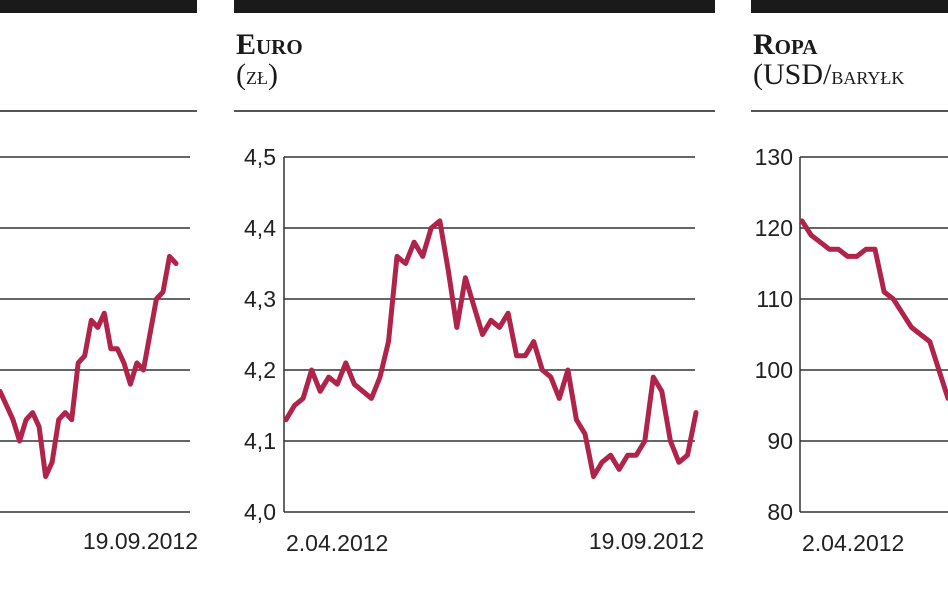  I want to click on oil-y-tick-label: 120, so click(774, 228).